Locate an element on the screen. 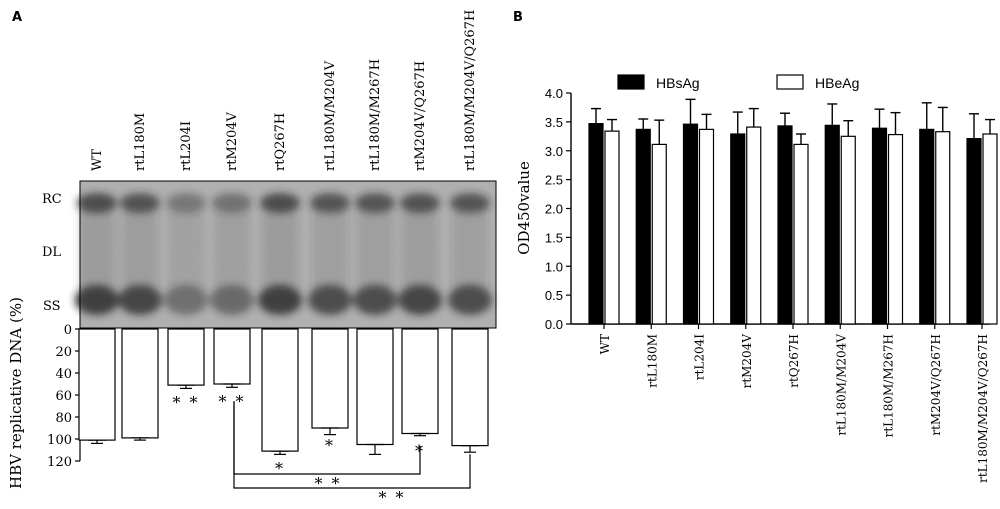 The height and width of the screenshot is (509, 1000). band-label-rc: RC is located at coordinates (52, 199).